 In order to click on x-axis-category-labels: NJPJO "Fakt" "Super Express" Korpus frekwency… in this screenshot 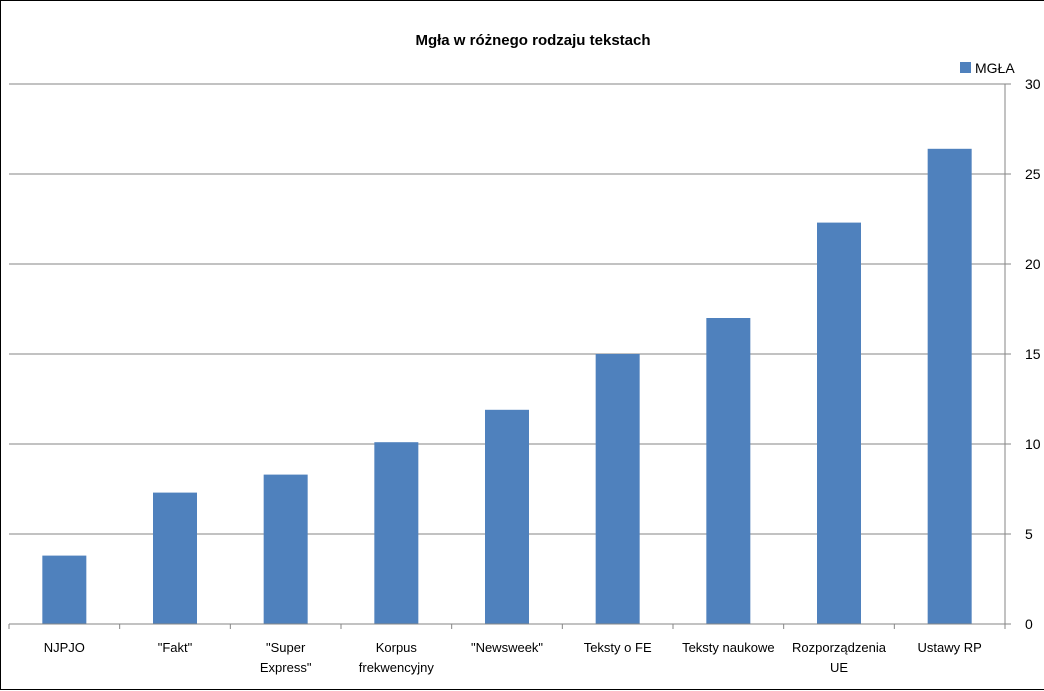, I will do `click(513, 657)`.